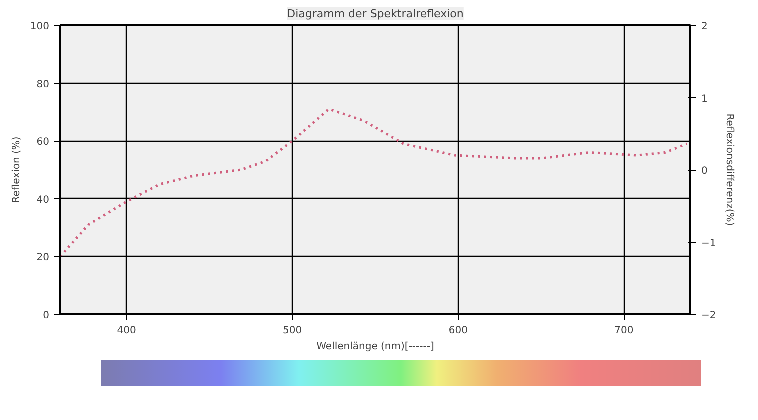 This screenshot has width=758, height=420. Describe the element at coordinates (43, 200) in the screenshot. I see `y-tick-label: 40` at that location.